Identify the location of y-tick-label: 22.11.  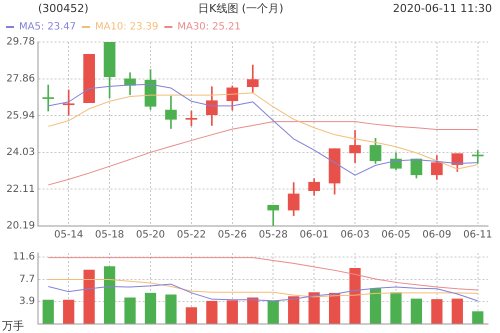
(20, 189).